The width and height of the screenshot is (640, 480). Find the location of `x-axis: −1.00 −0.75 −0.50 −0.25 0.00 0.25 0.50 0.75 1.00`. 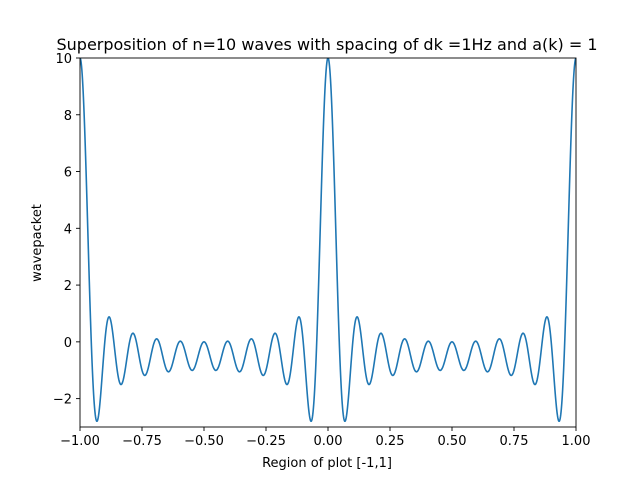

x-axis: −1.00 −0.75 −0.50 −0.25 0.00 0.25 0.50 0.75 1.00 is located at coordinates (325, 438).